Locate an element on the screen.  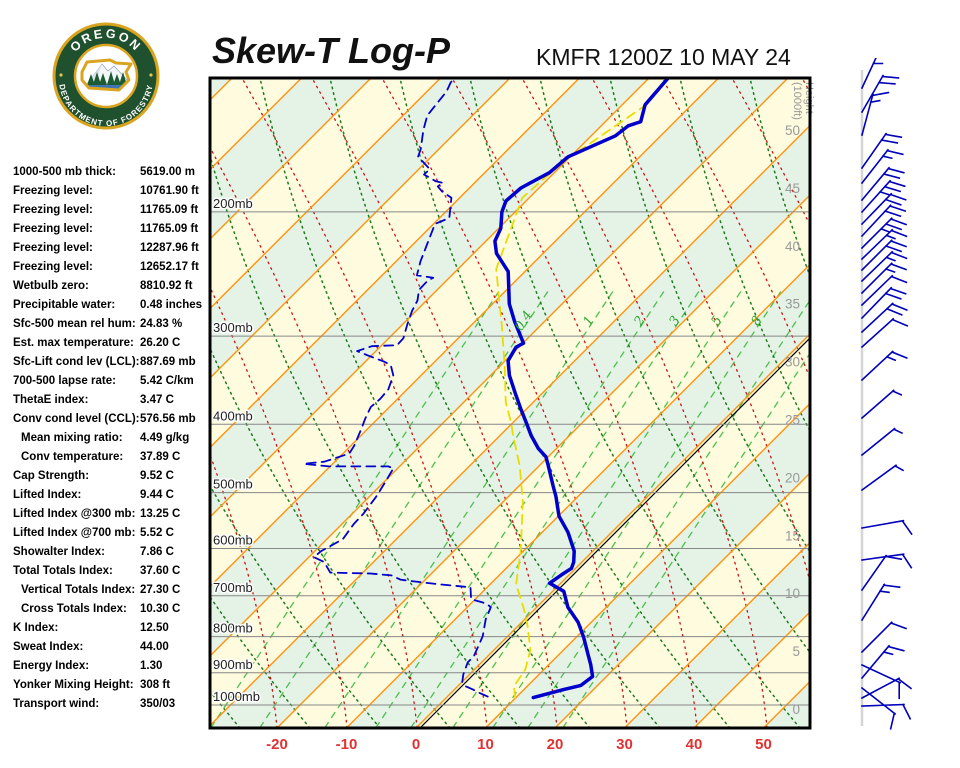
svg-text: 10 is located at coordinates (485, 744).